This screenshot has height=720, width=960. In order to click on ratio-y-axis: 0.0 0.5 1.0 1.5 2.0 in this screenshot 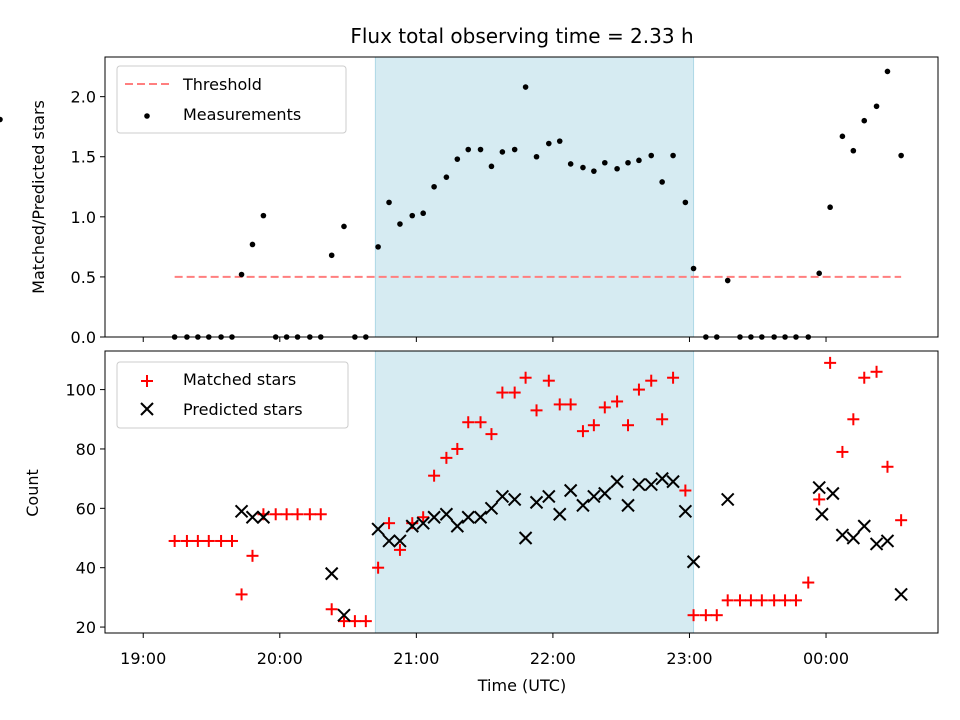, I will do `click(88, 217)`.